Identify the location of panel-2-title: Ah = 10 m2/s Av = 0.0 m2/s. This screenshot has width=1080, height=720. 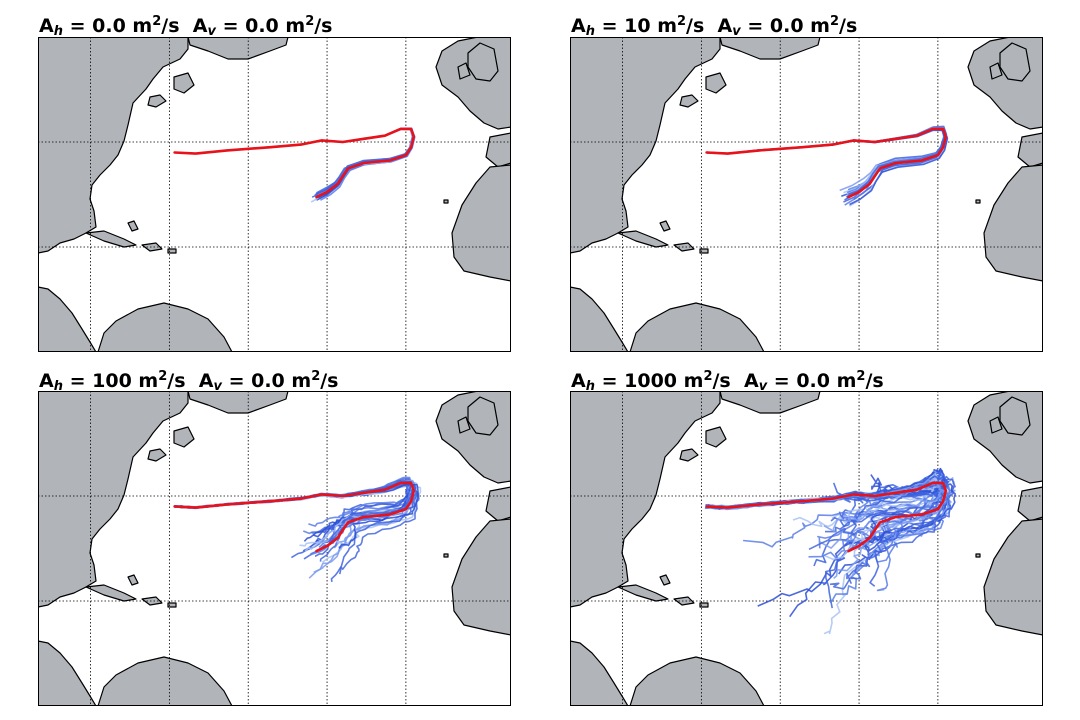
(714, 26).